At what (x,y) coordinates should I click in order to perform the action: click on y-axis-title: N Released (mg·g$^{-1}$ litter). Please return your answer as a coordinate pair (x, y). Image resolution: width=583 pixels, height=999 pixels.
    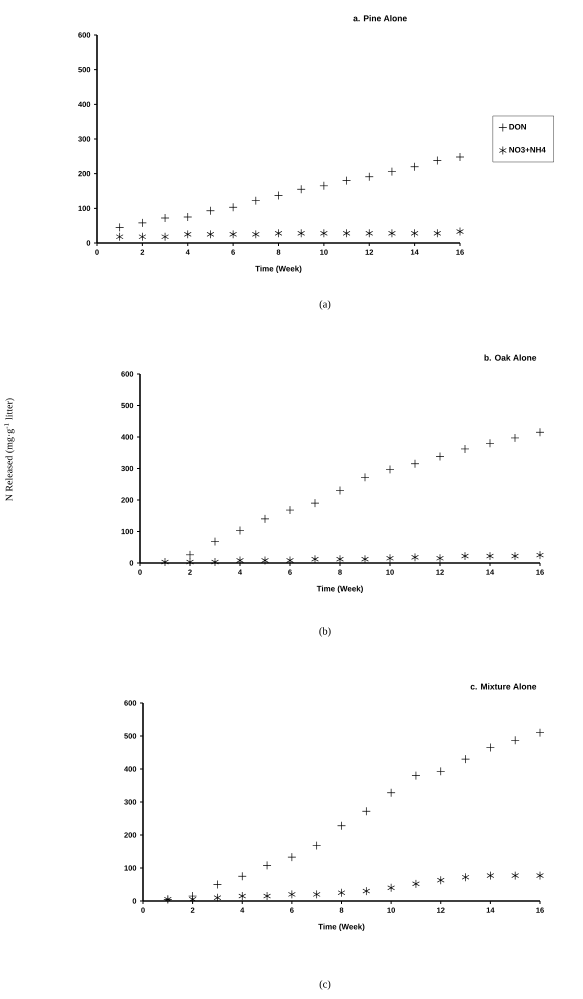
    Looking at the image, I should click on (9, 450).